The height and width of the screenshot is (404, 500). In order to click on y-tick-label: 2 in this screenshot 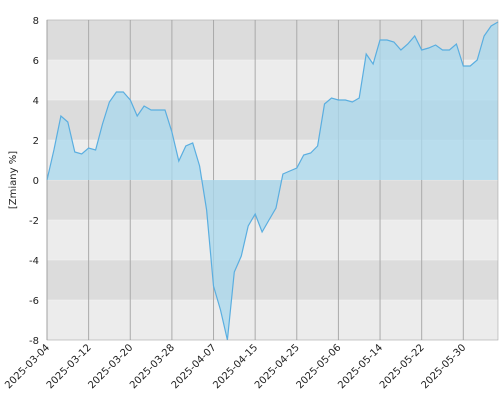, I will do `click(36, 141)`.